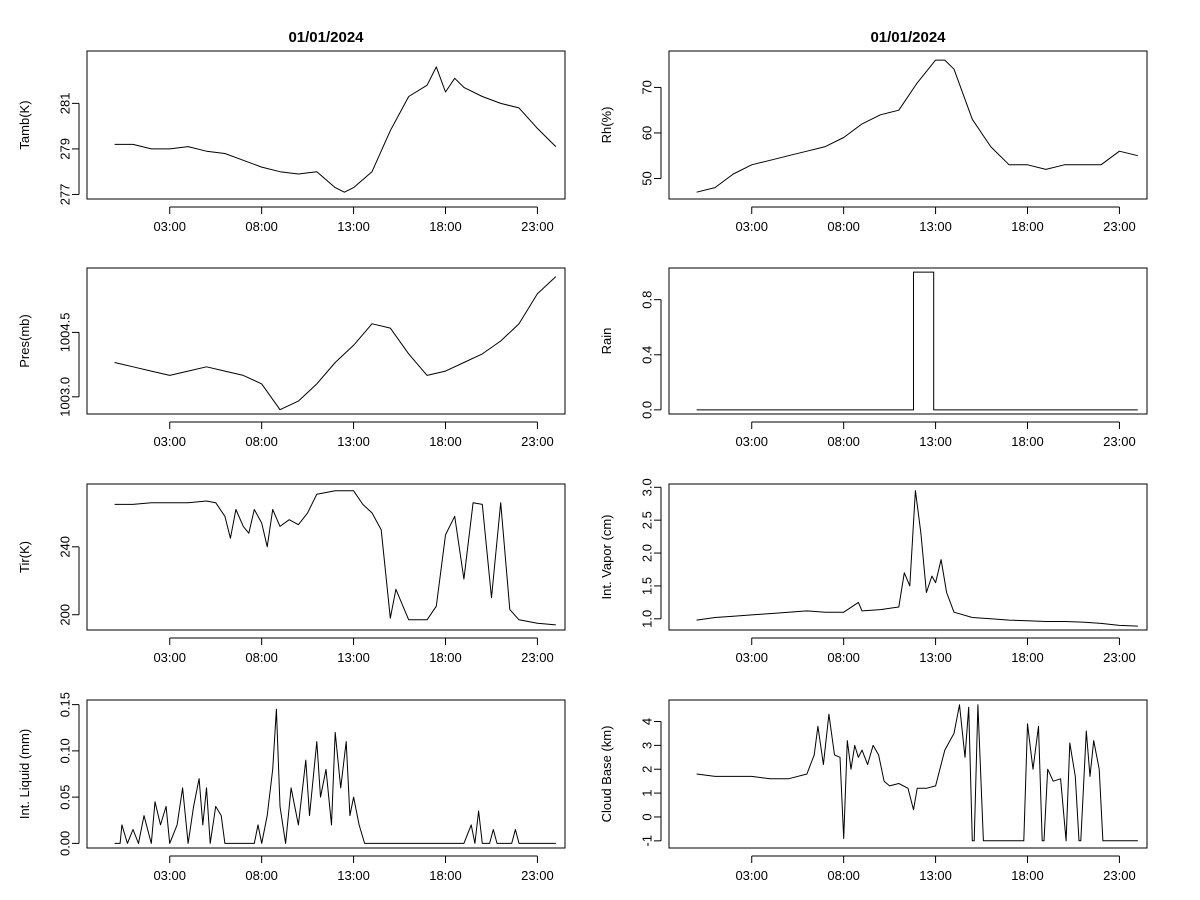  I want to click on tamb-x-tick-label: 18:00, so click(445, 226).